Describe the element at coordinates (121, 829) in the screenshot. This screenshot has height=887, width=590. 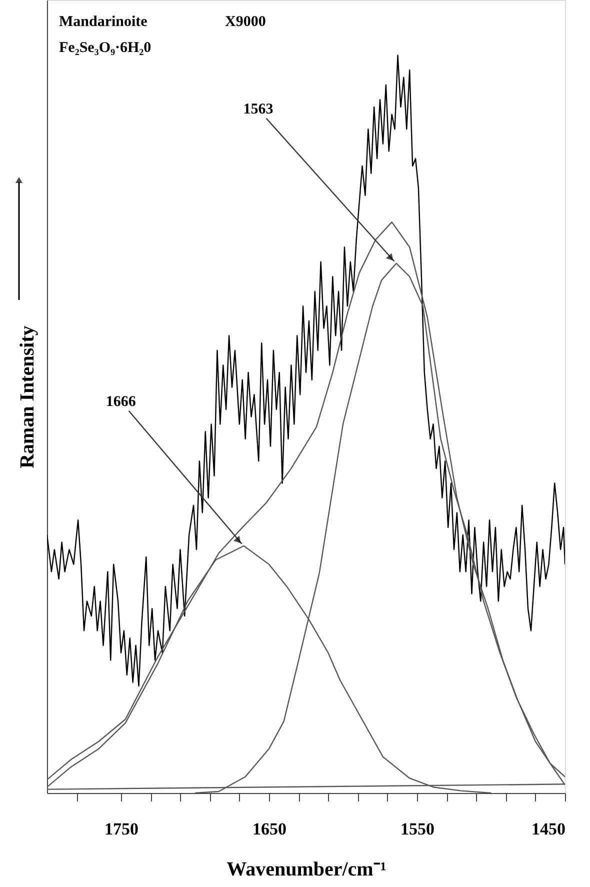
I see `x-tick-label: 1750` at that location.